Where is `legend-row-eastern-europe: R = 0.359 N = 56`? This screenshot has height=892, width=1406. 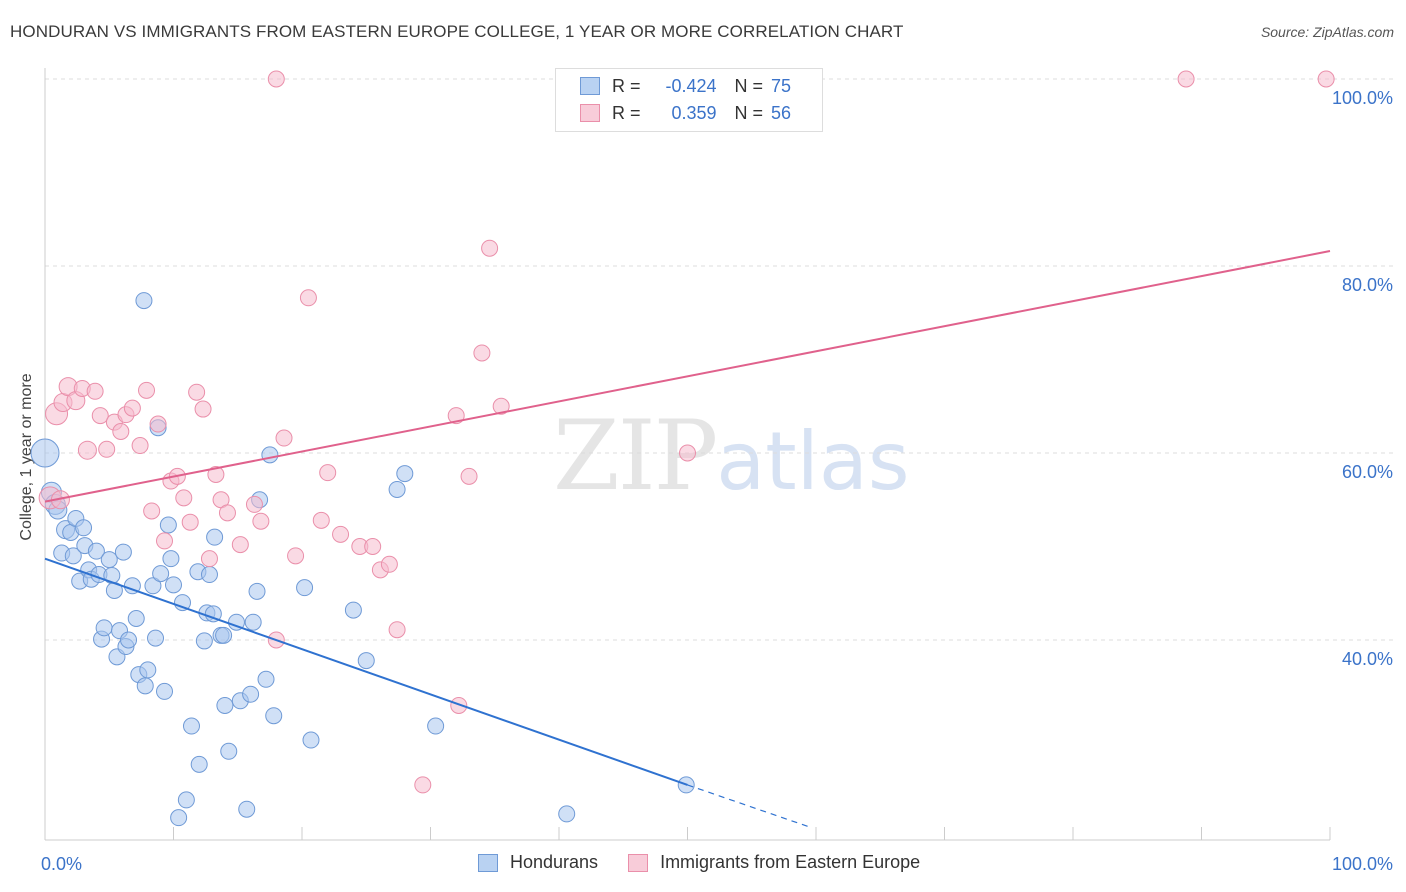
legend-row-eastern-europe: R = 0.359 N = 56 is located at coordinates (685, 113).